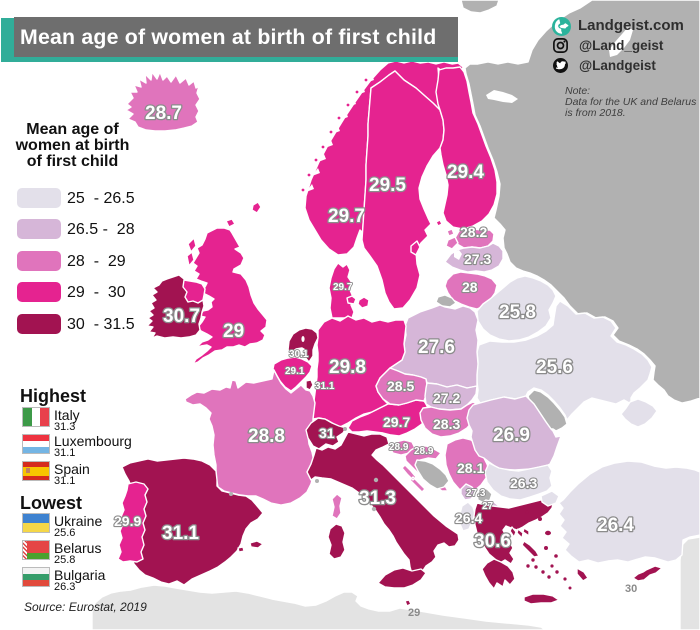 The image size is (700, 630). Describe the element at coordinates (127, 521) in the screenshot. I see `svg-text: 29.9` at that location.